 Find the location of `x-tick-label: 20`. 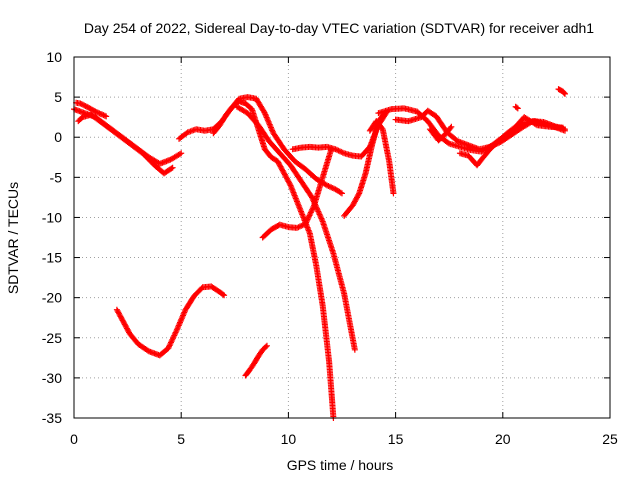

x-tick-label: 20 is located at coordinates (503, 439).